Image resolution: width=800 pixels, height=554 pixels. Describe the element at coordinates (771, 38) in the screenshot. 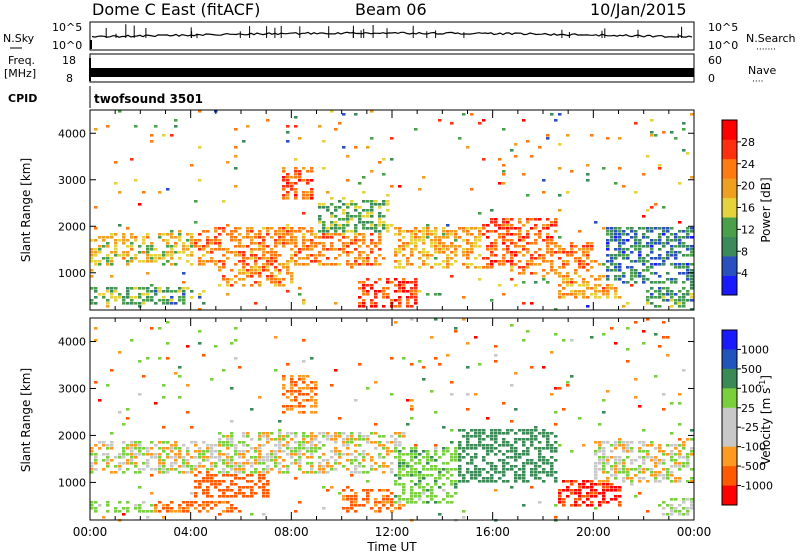

I see `nsearch-label: N.Search` at that location.